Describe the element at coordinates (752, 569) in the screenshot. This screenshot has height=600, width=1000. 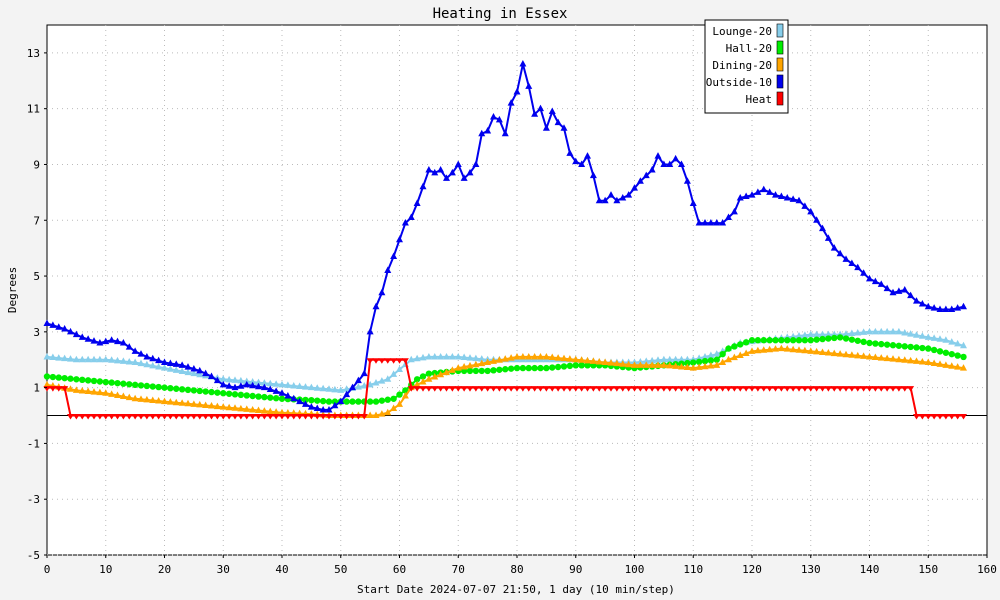
I see `x-tick-label: 120` at that location.